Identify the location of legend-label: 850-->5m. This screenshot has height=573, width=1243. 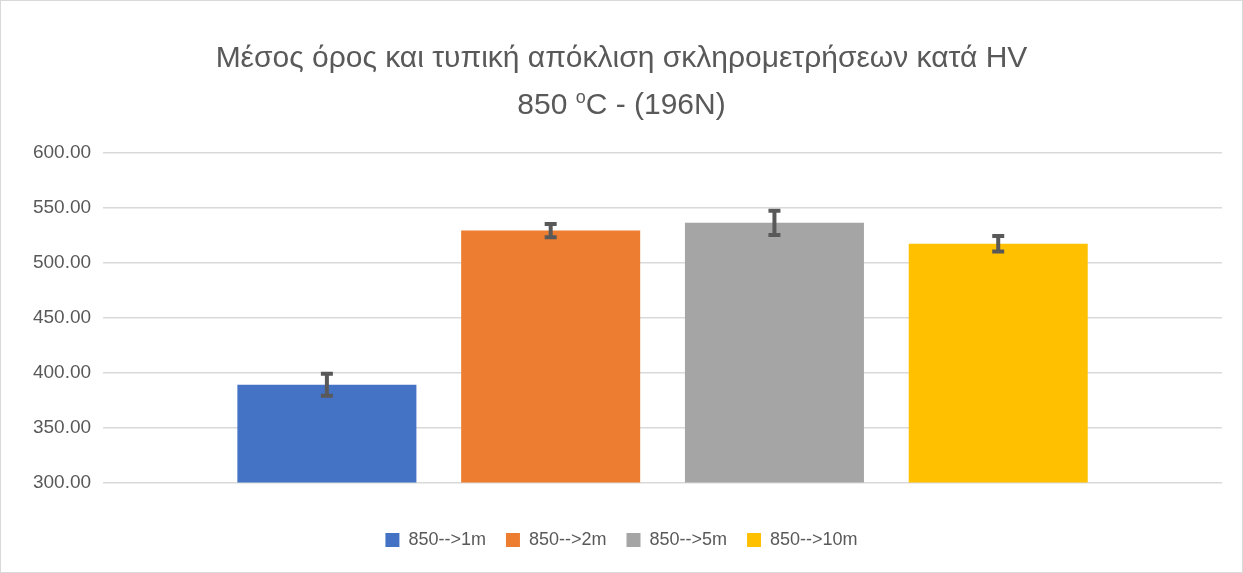
(688, 538).